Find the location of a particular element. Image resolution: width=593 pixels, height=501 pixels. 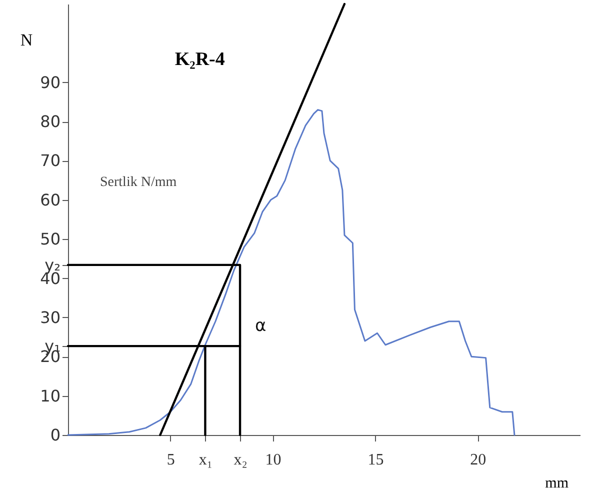

y-tick-label: 60 is located at coordinates (50, 200).